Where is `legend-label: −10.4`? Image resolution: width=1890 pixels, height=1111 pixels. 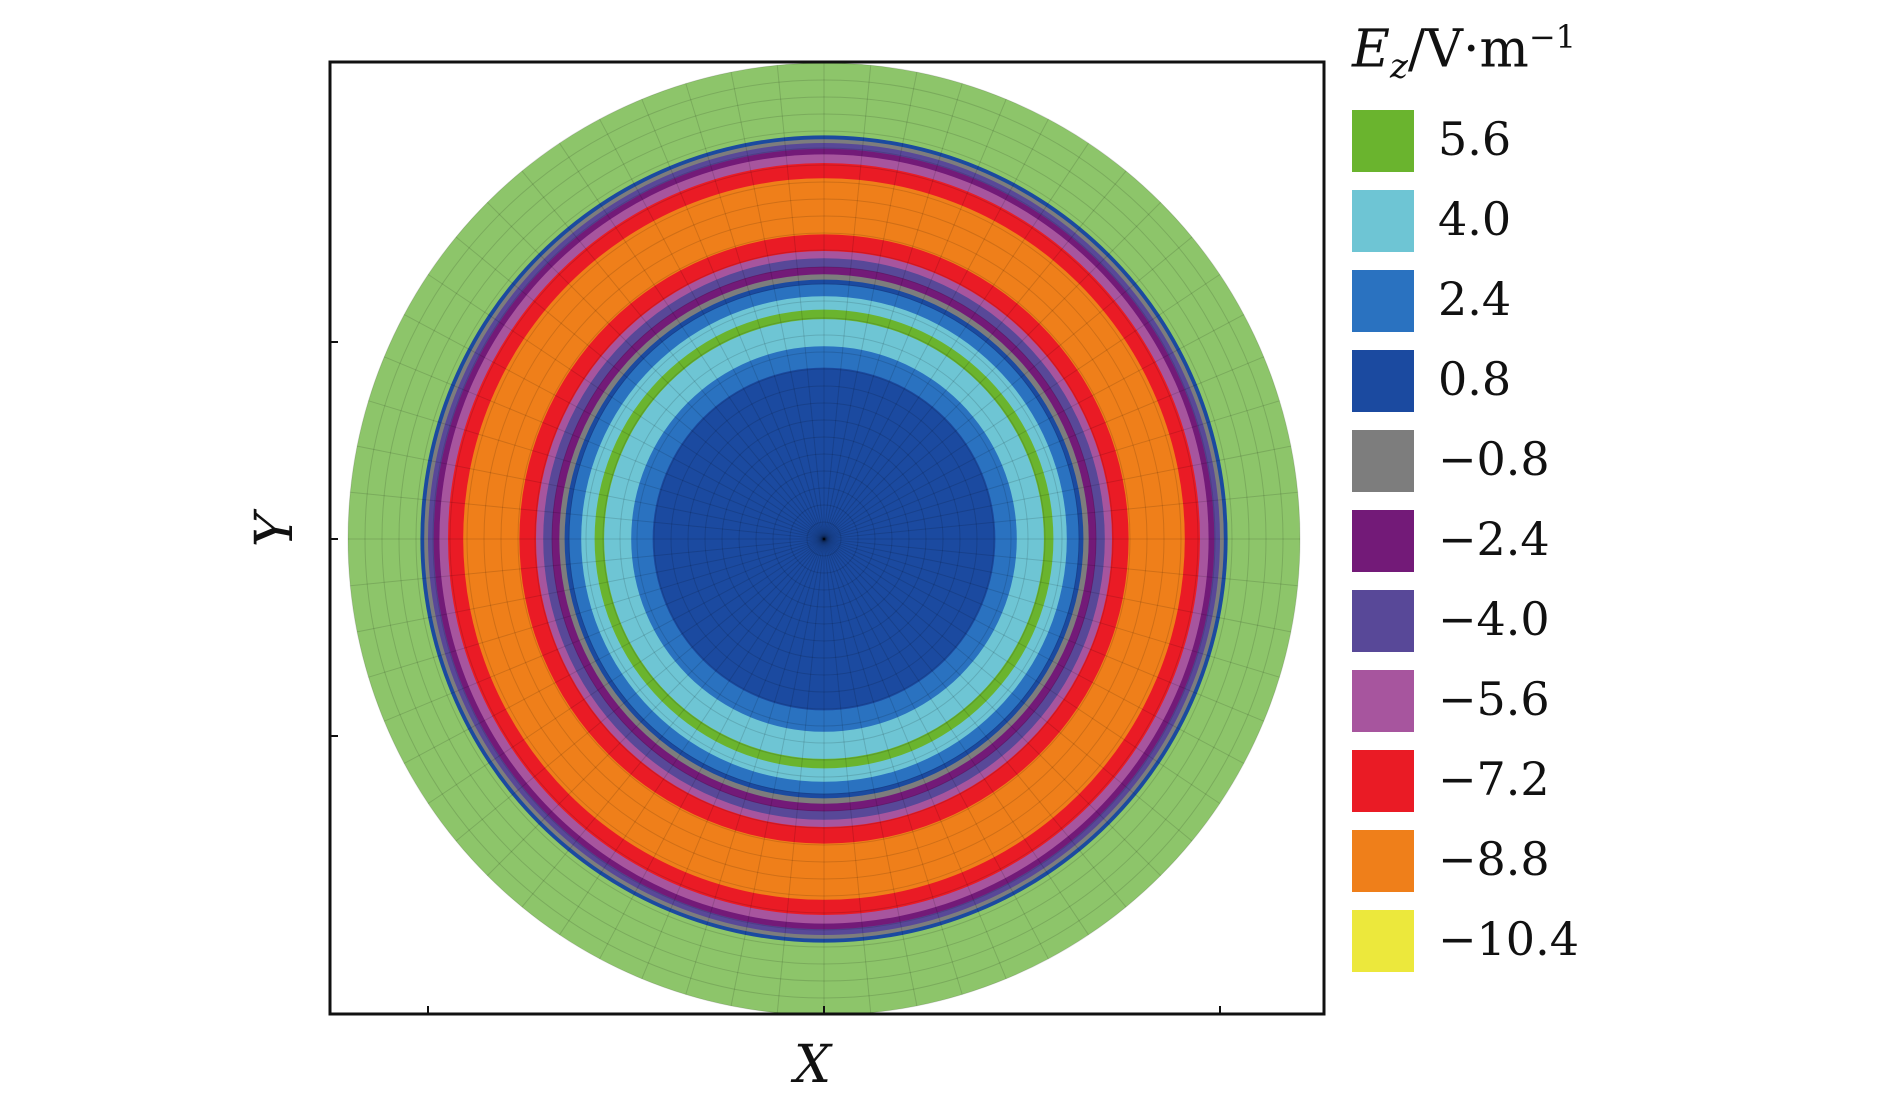
legend-label: −10.4 is located at coordinates (1508, 939).